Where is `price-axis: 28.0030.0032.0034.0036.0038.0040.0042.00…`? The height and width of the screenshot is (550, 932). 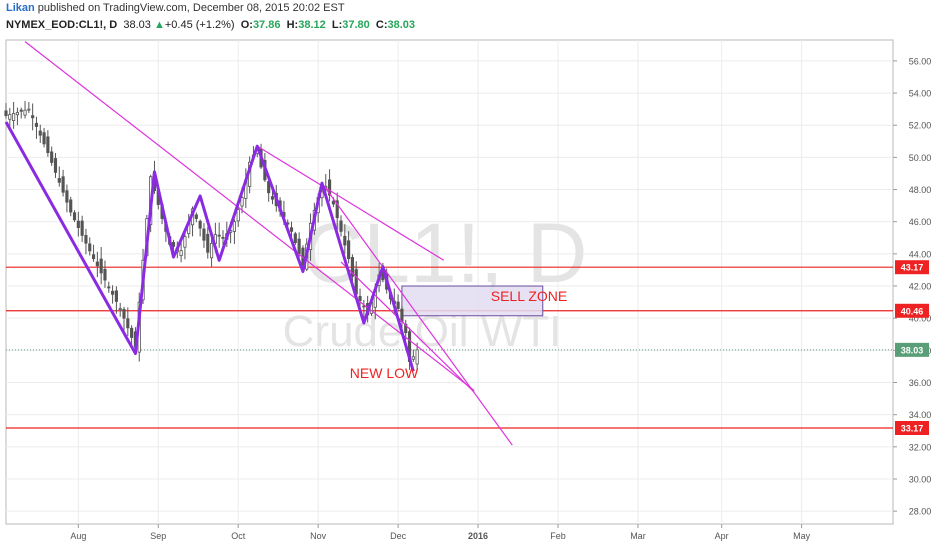 price-axis: 28.0030.0032.0034.0036.0038.0040.0042.00… is located at coordinates (912, 286).